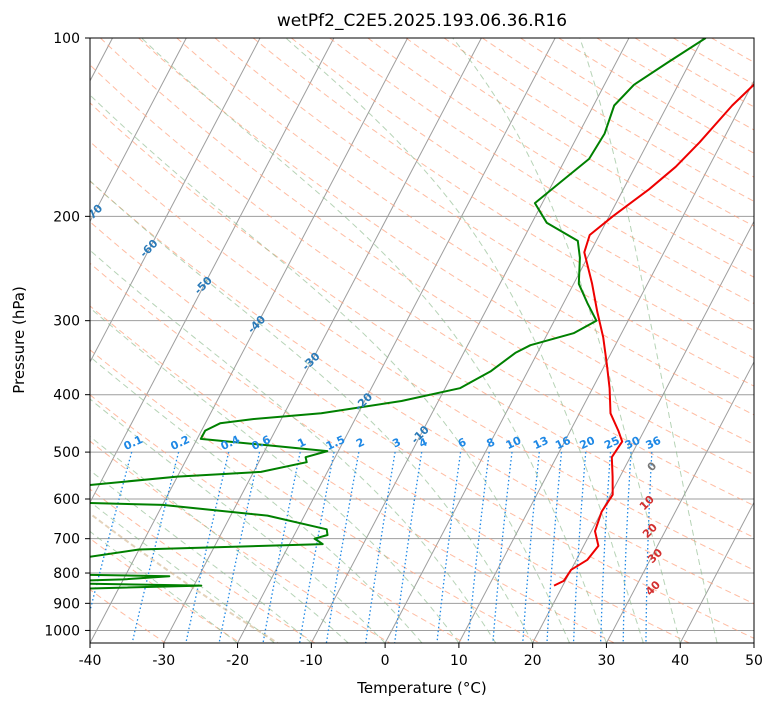 The height and width of the screenshot is (708, 775). I want to click on x-tick-label: 0, so click(385, 661).